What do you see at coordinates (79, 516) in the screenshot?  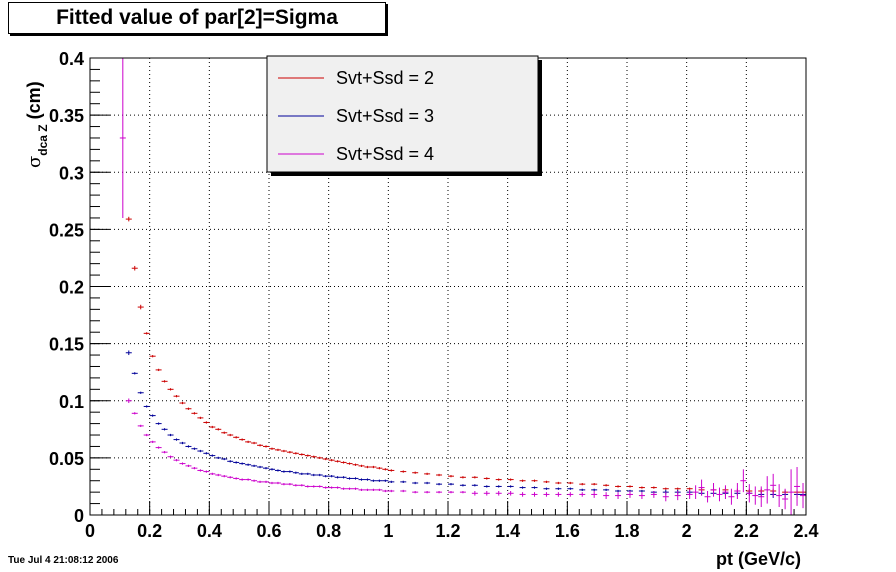 I see `y-tick-label: 0` at bounding box center [79, 516].